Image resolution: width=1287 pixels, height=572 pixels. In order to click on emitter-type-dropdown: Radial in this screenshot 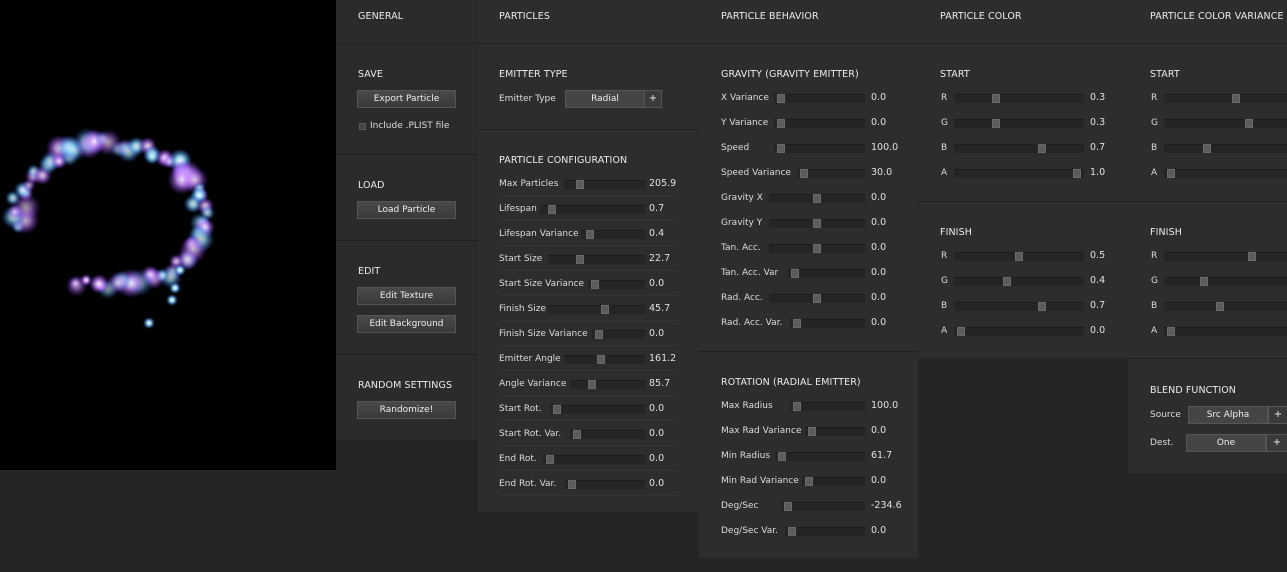, I will do `click(605, 99)`.